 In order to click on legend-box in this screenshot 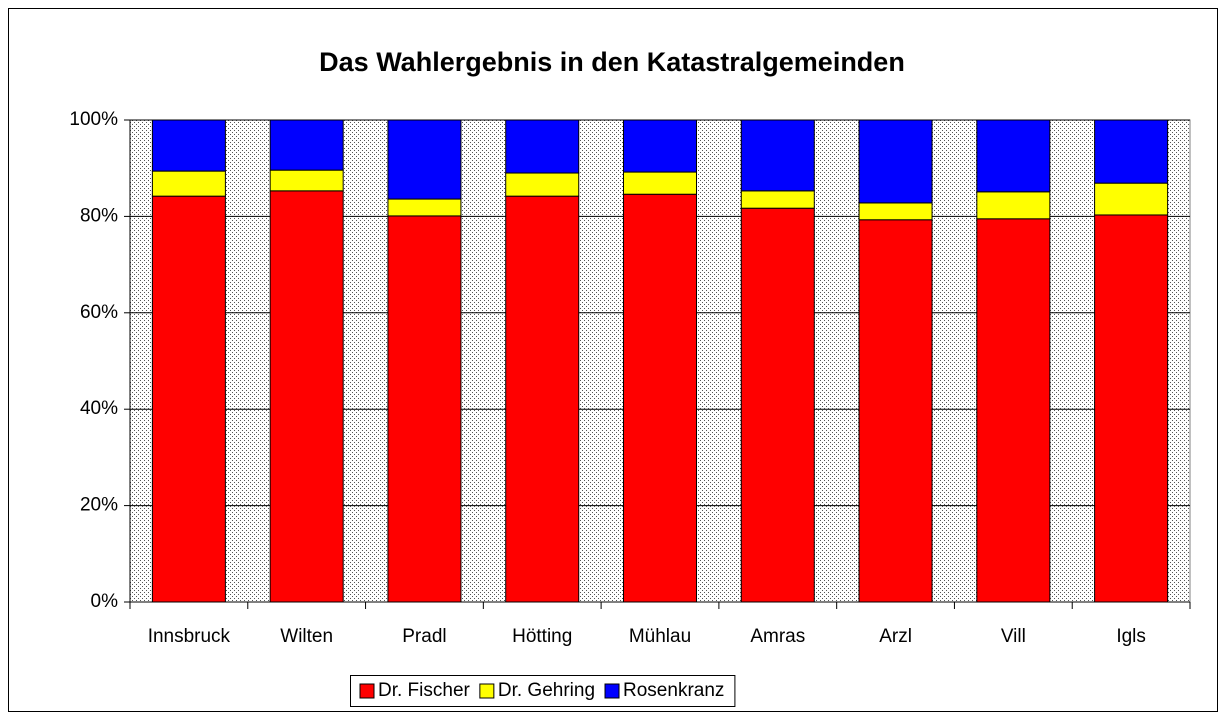, I will do `click(543, 691)`.